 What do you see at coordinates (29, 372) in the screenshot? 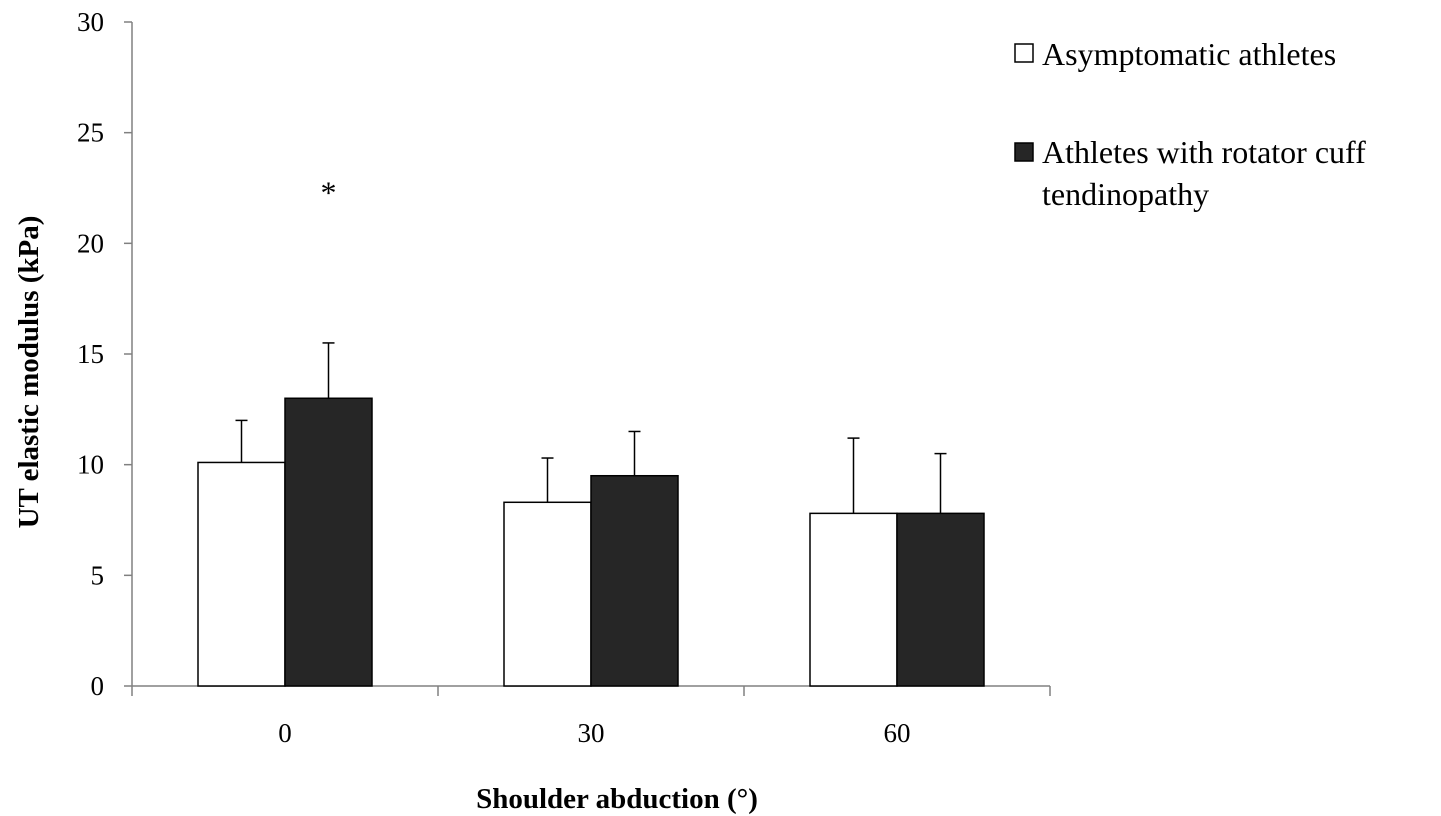
I see `y-axis-title: UT elastic modulus (kPa)` at bounding box center [29, 372].